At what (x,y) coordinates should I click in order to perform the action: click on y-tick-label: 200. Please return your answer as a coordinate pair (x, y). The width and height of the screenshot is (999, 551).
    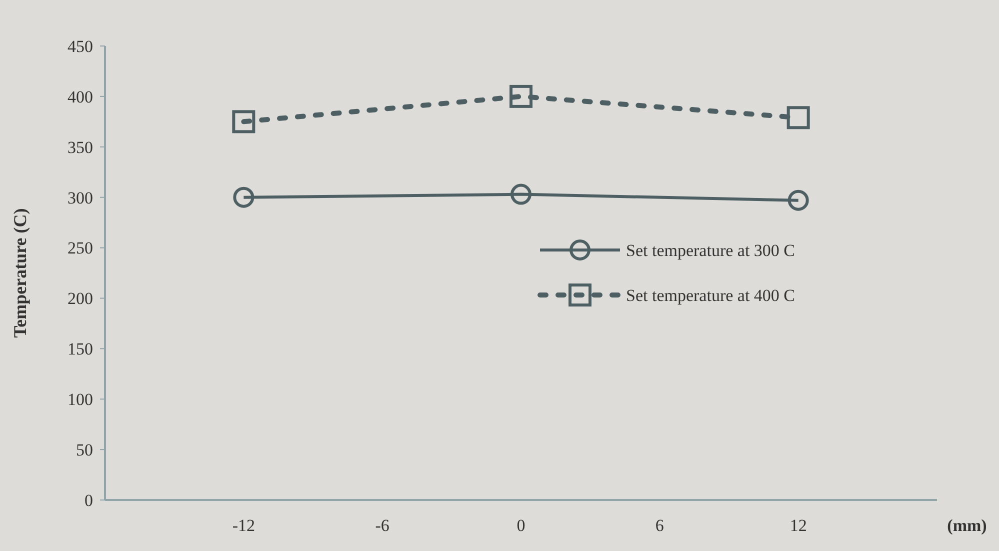
    Looking at the image, I should click on (80, 298).